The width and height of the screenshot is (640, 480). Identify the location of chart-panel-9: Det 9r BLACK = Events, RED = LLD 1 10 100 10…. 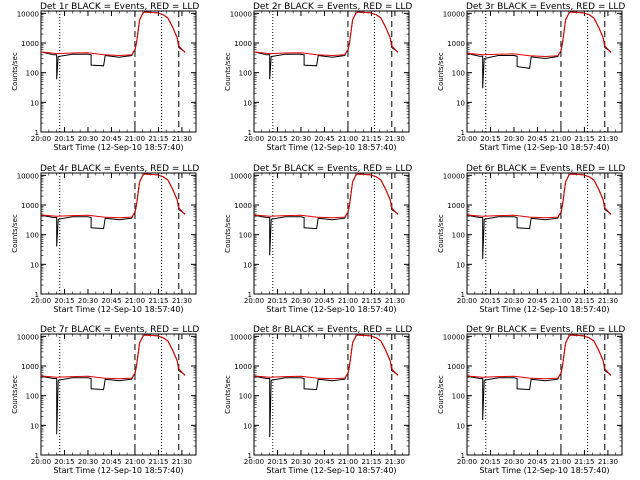
(531, 400).